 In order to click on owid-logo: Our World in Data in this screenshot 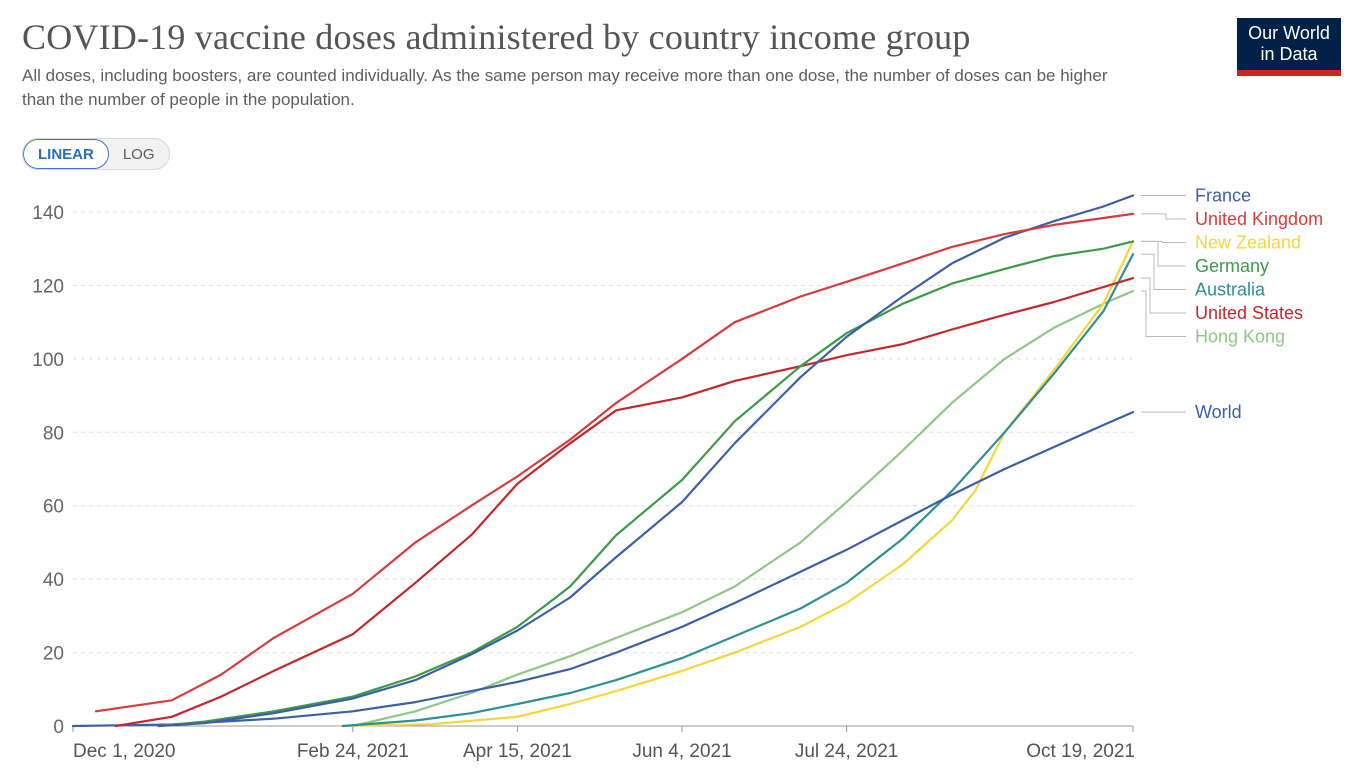, I will do `click(1289, 47)`.